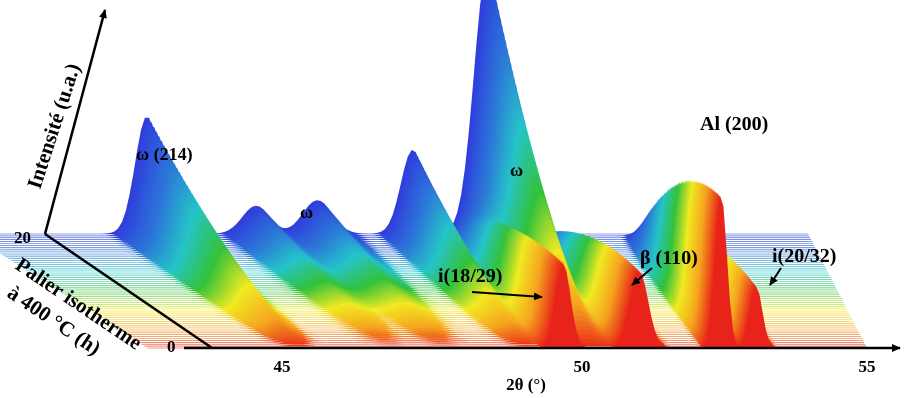 This screenshot has height=398, width=907. I want to click on x-tick-45: 45, so click(282, 366).